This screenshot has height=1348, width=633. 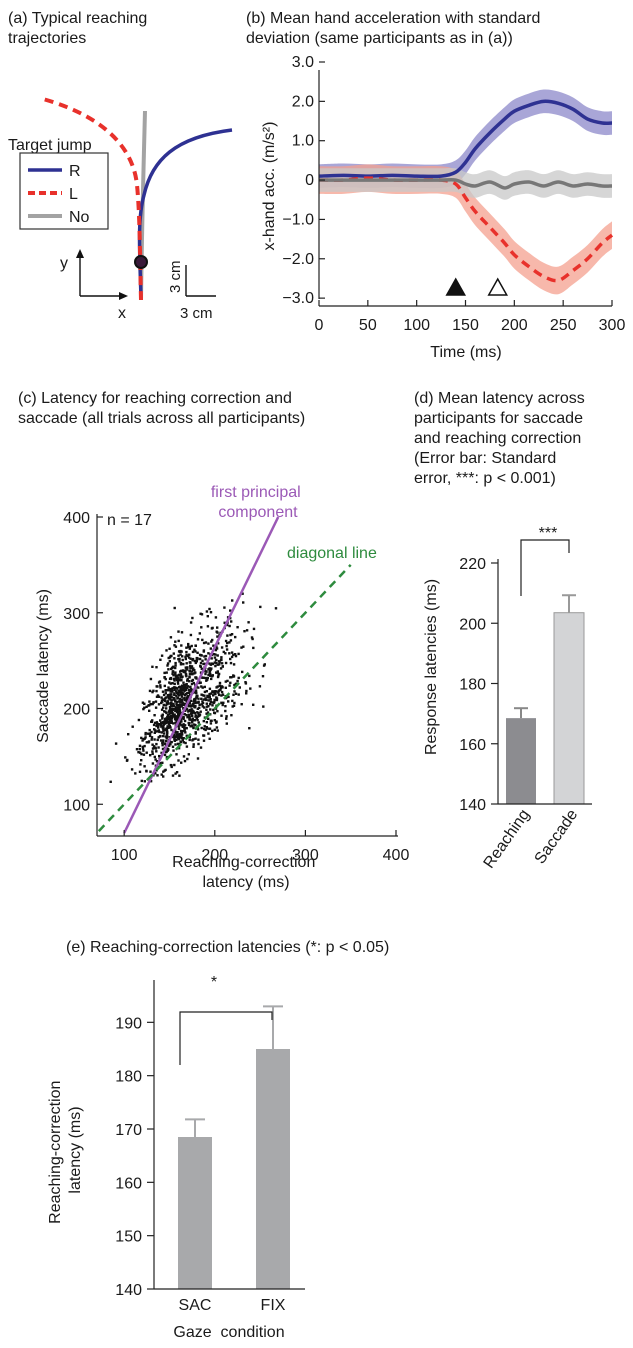 I want to click on e-y-axis-title-line1: Reaching-correction, so click(x=55, y=1152).